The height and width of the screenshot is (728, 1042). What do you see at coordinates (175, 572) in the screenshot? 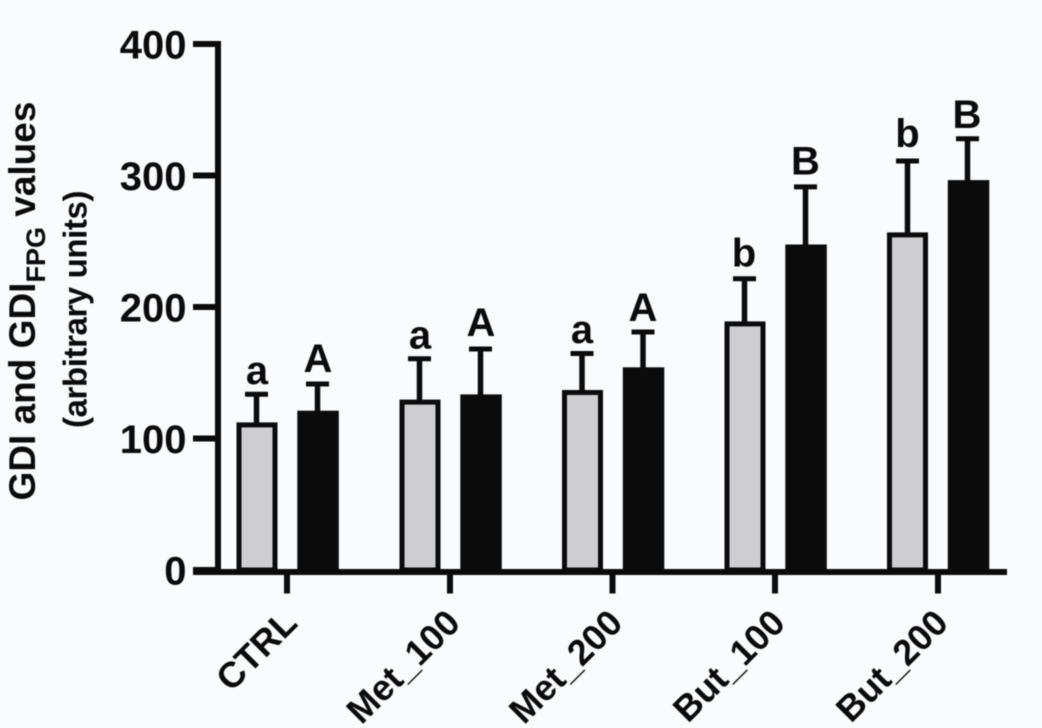
I see `svg-text: 0` at bounding box center [175, 572].